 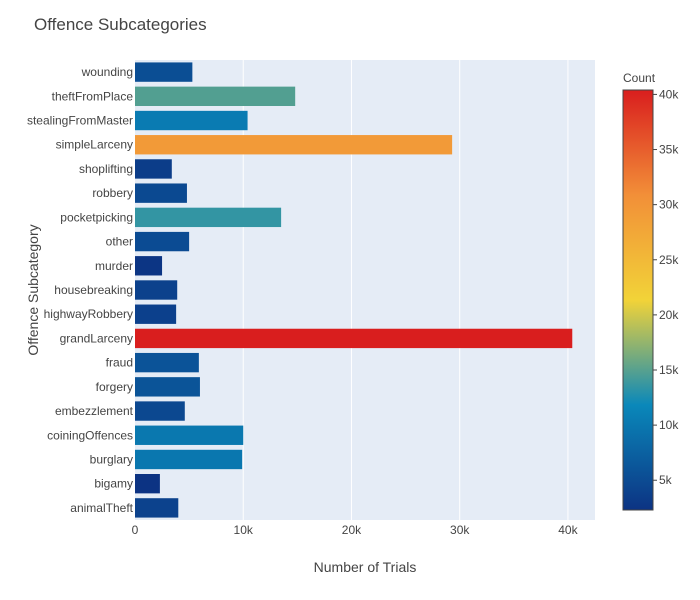 What do you see at coordinates (88, 314) in the screenshot?
I see `y-tick-label-highwayRobbery: highwayRobbery` at bounding box center [88, 314].